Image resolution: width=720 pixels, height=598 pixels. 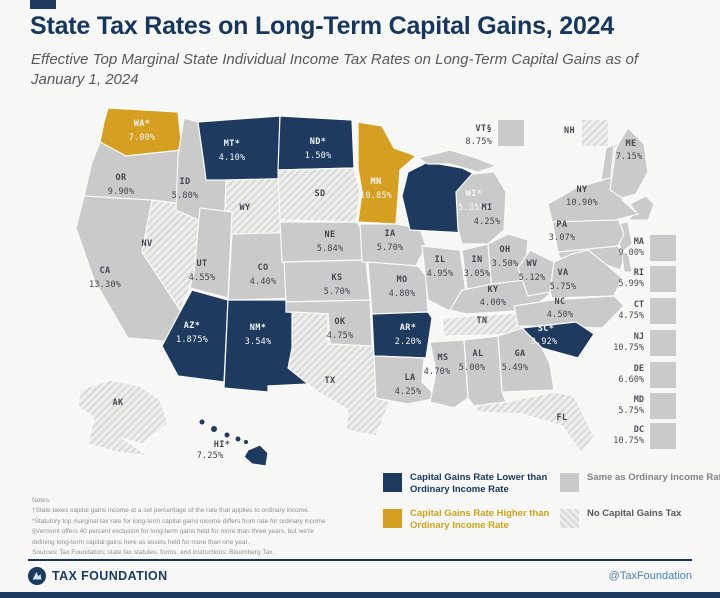 What do you see at coordinates (336, 278) in the screenshot?
I see `state-label-KS: KS` at bounding box center [336, 278].